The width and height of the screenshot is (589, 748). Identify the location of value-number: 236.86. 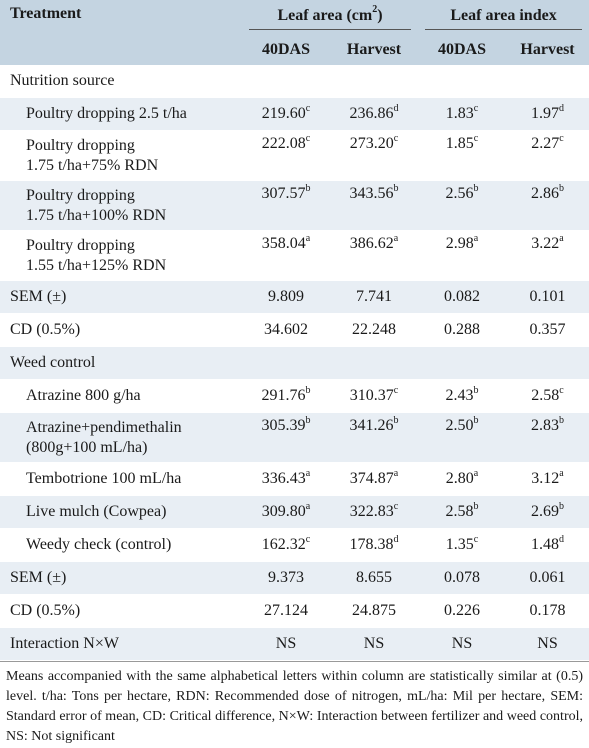
(371, 113).